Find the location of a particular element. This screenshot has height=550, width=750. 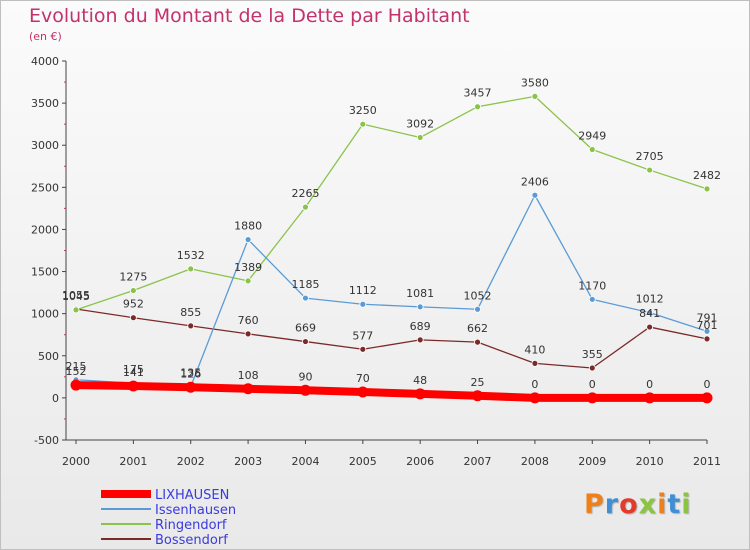

x-tick-label: 2007 is located at coordinates (478, 461).